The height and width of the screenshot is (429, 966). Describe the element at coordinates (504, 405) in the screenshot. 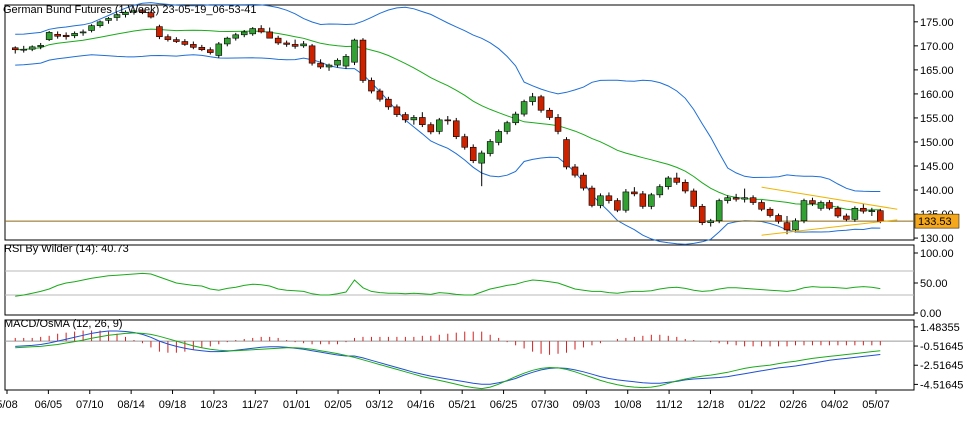

I see `date-tick-label: 06/25` at that location.